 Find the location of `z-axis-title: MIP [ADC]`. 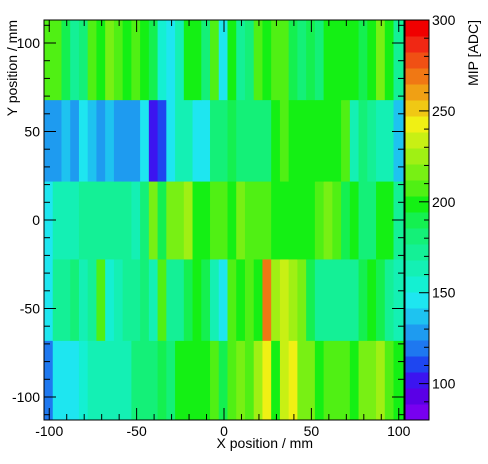

z-axis-title: MIP [ADC] is located at coordinates (473, 53).